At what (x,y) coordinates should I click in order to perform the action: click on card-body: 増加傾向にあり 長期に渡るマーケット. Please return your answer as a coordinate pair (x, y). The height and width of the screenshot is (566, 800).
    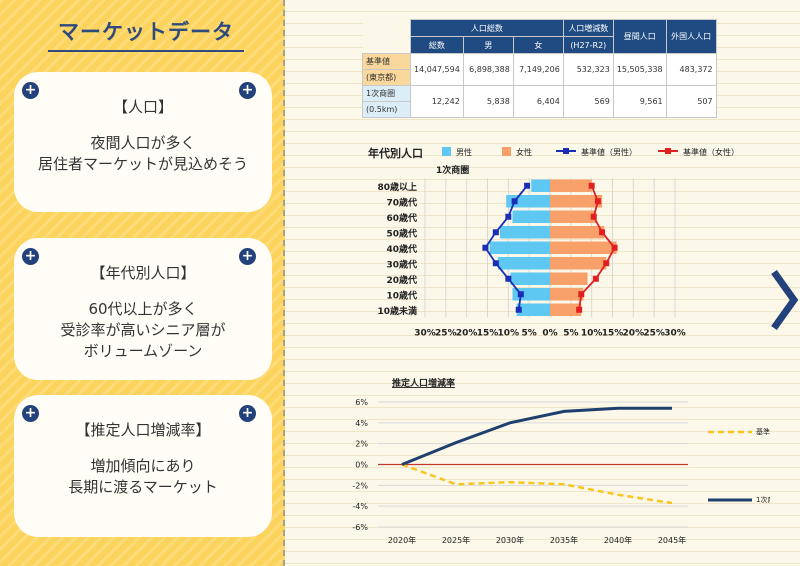
    Looking at the image, I should click on (143, 477).